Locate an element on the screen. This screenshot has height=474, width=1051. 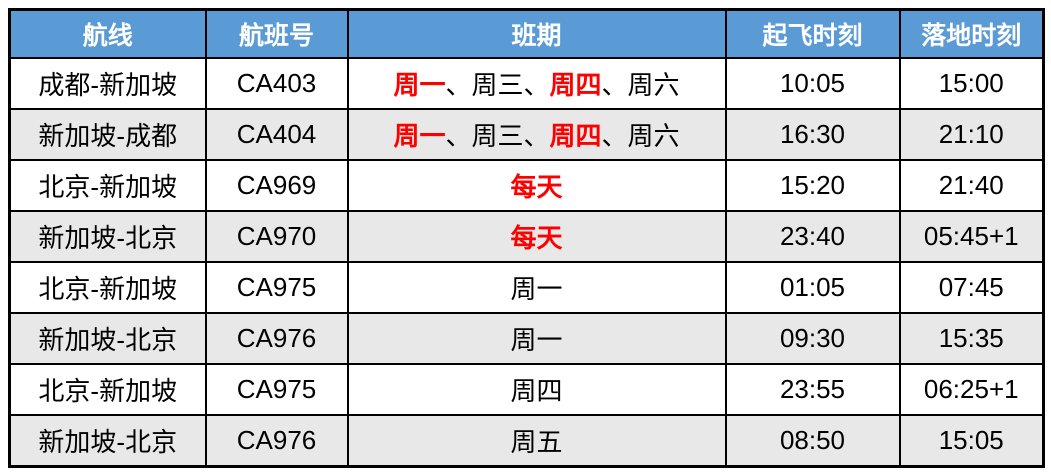
header-row: 航线 航班号 班期 起飞时刻 落地时刻 is located at coordinates (526, 33).